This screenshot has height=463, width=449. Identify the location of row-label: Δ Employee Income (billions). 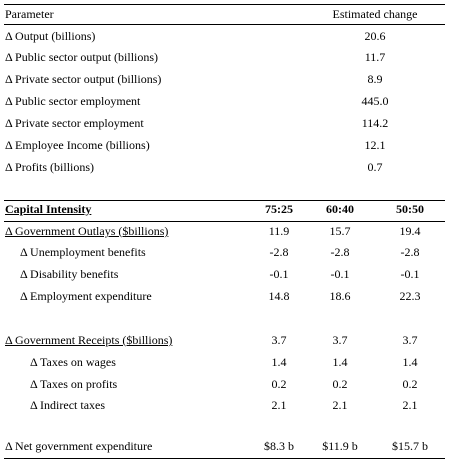
(77, 145).